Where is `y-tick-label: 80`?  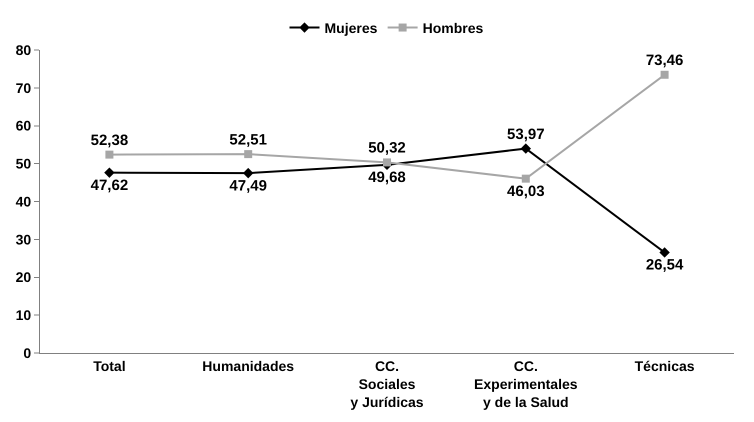 y-tick-label: 80 is located at coordinates (24, 50).